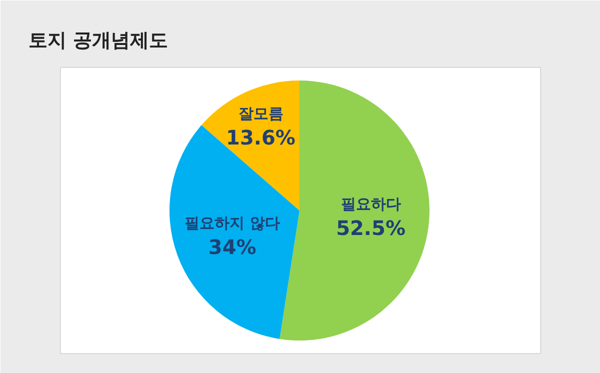 Image resolution: width=600 pixels, height=373 pixels. Describe the element at coordinates (98, 41) in the screenshot. I see `chart-title: 토지 공개념제도` at that location.